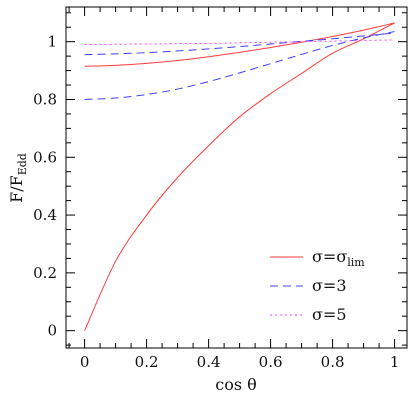 Image resolution: width=415 pixels, height=400 pixels. I want to click on legend-label-blue: σ=3, so click(329, 285).